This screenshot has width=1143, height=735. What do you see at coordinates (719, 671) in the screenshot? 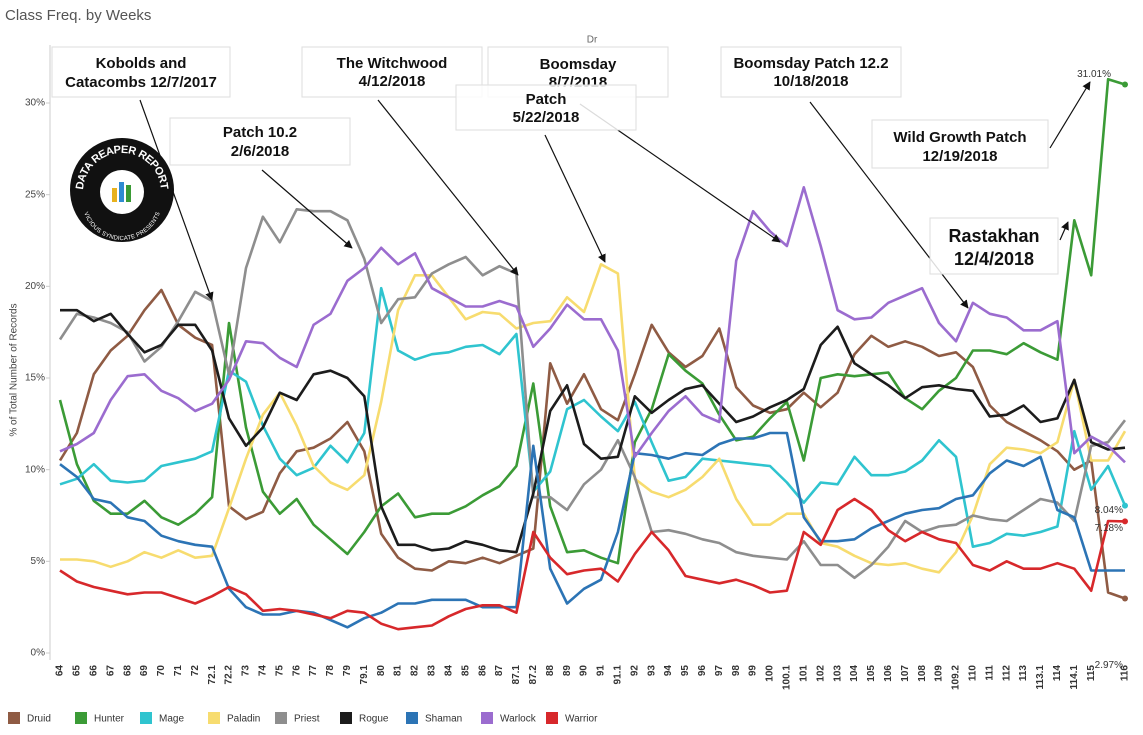
I see `x-tick-label: 97` at bounding box center [719, 671].